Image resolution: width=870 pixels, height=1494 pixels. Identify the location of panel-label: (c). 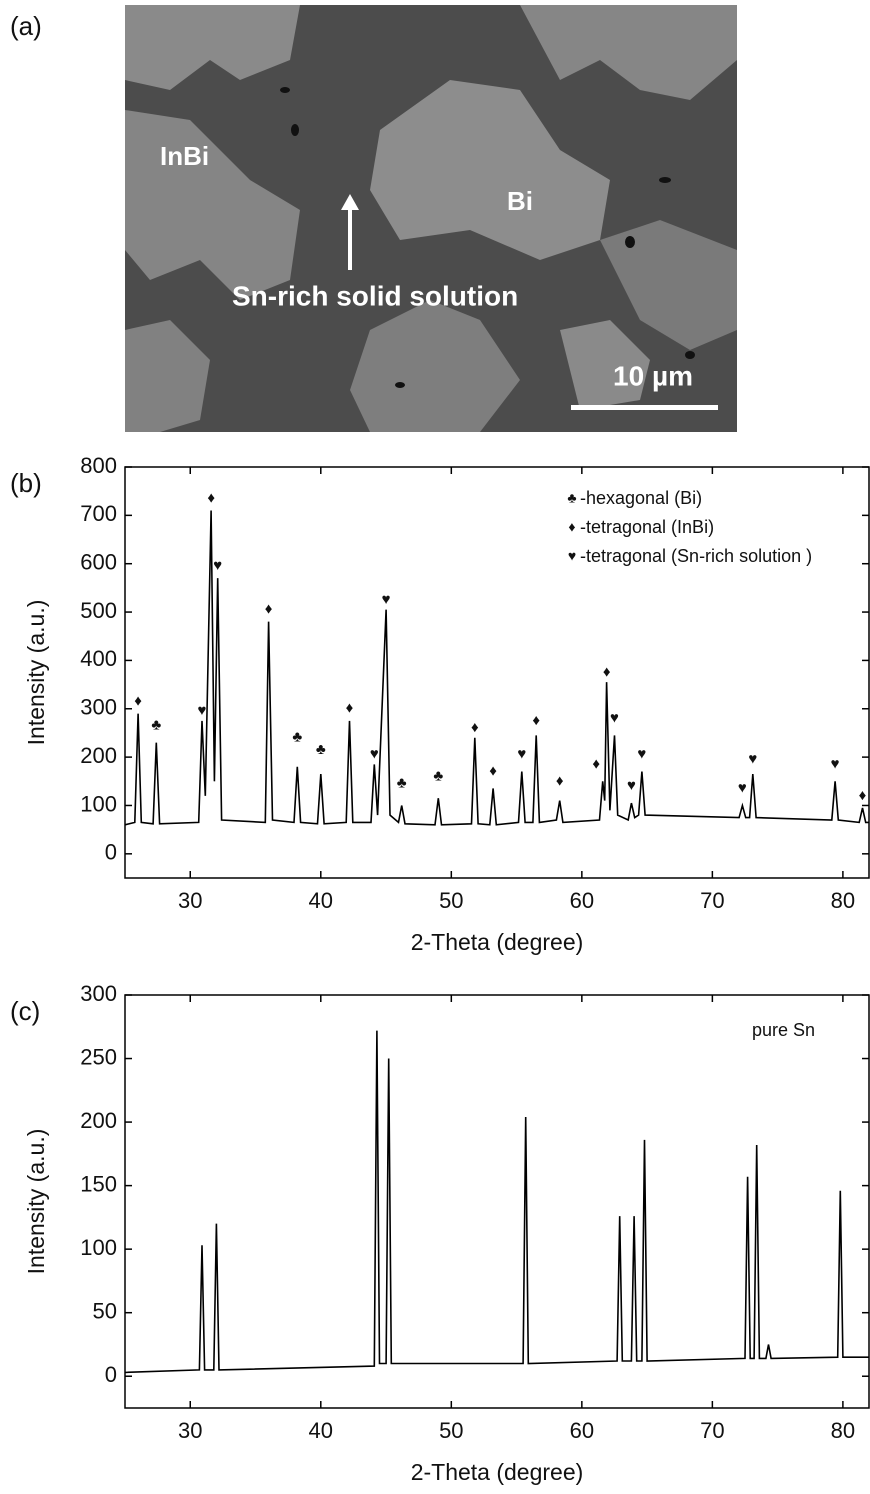
(25, 1011).